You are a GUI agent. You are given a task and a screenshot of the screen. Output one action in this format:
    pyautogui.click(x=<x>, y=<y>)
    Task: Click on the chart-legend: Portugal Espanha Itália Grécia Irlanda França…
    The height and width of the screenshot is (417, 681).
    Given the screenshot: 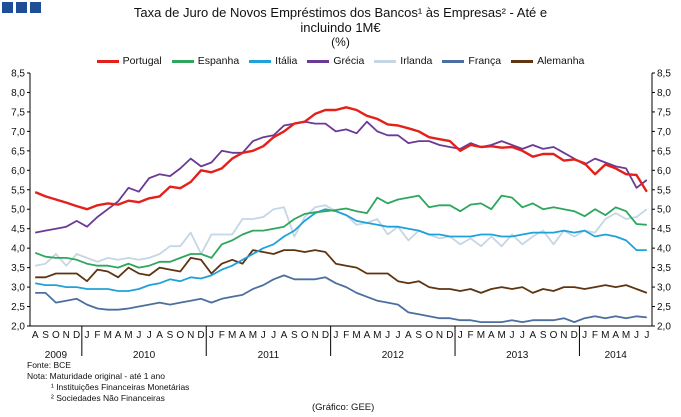 What is the action you would take?
    pyautogui.click(x=340, y=61)
    